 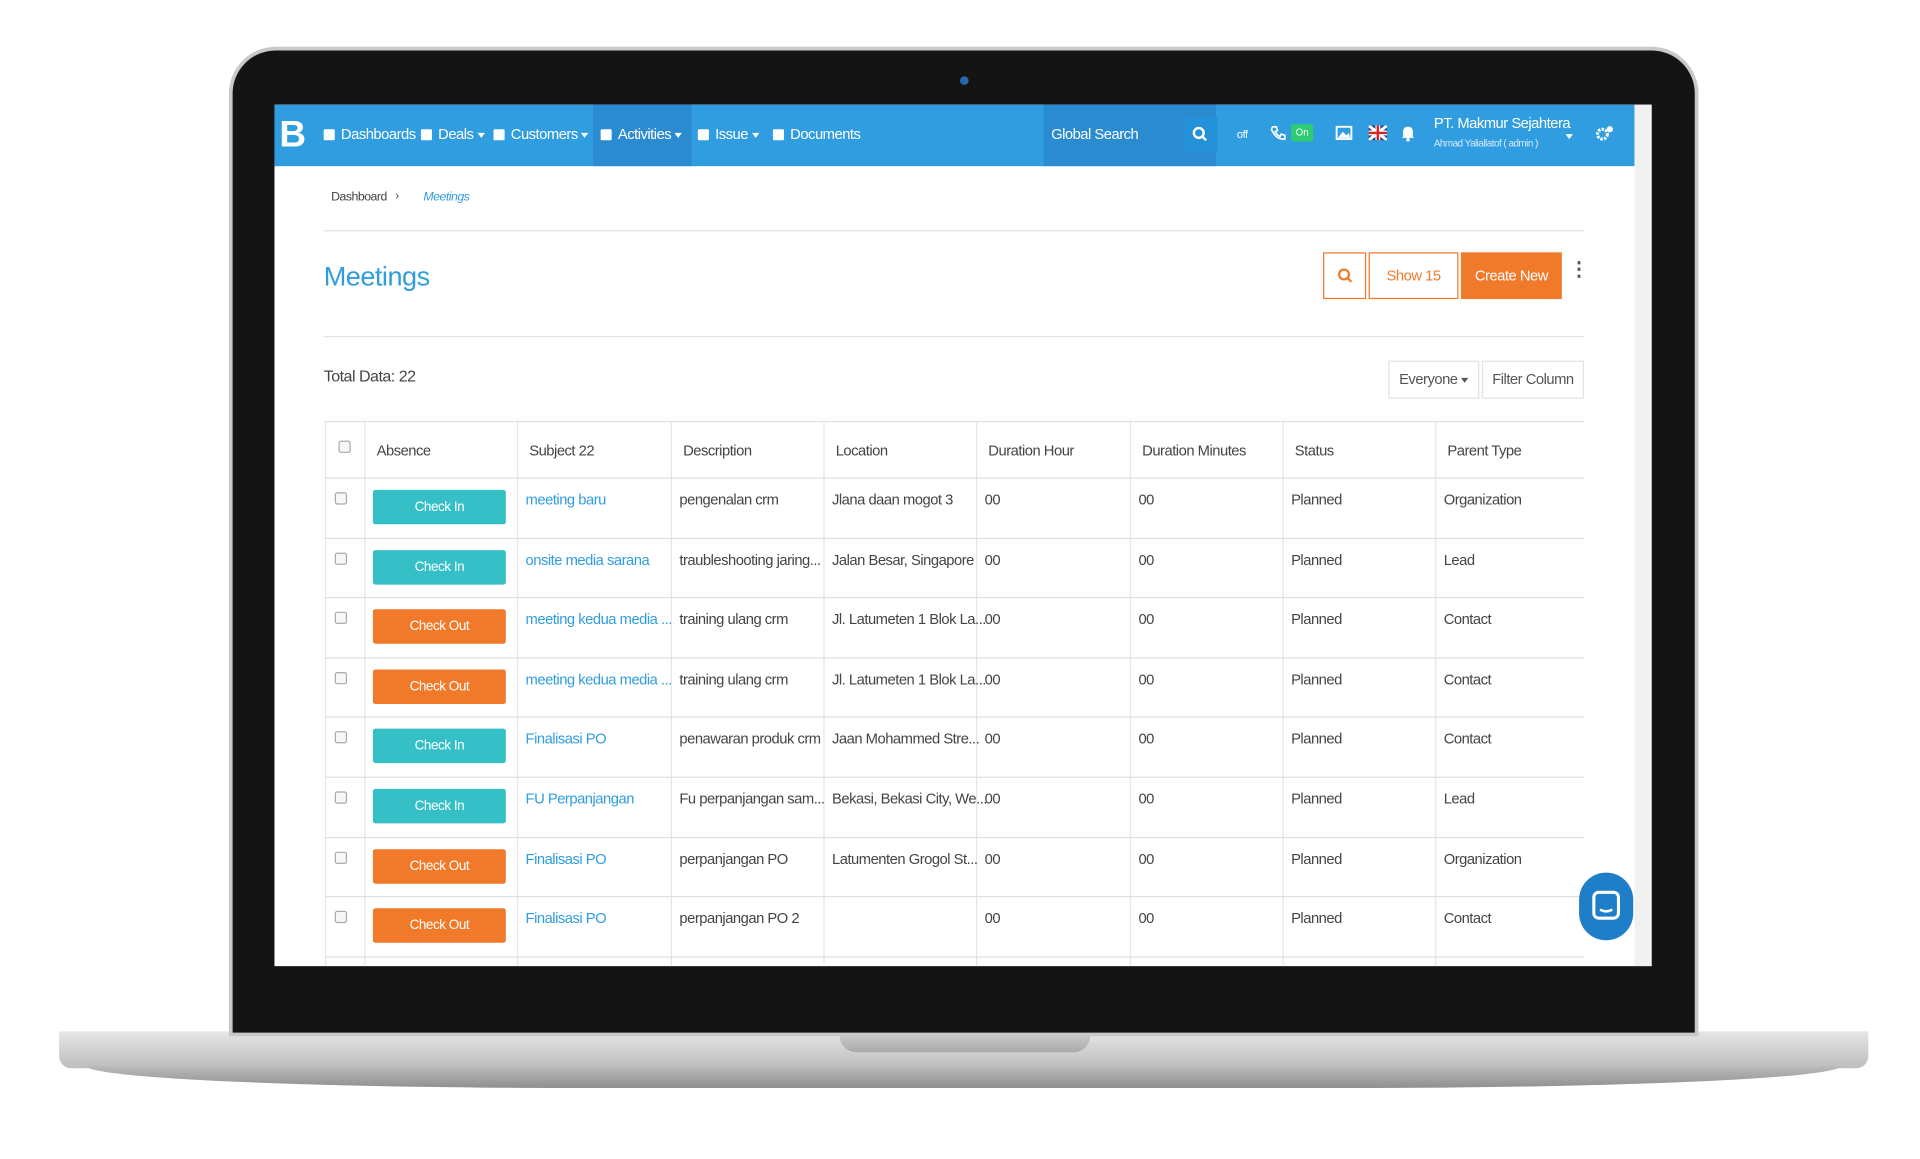 I want to click on column-header: Parent Type, so click(x=1484, y=450).